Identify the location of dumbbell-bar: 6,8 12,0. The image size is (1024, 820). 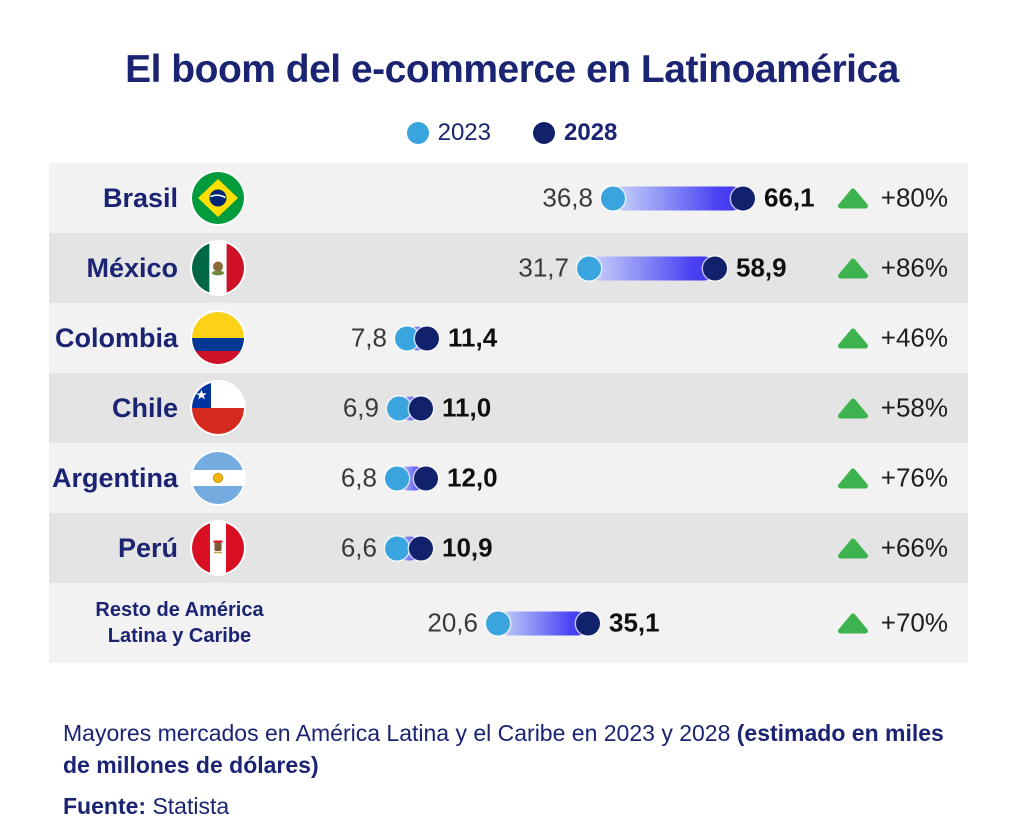
(407, 478).